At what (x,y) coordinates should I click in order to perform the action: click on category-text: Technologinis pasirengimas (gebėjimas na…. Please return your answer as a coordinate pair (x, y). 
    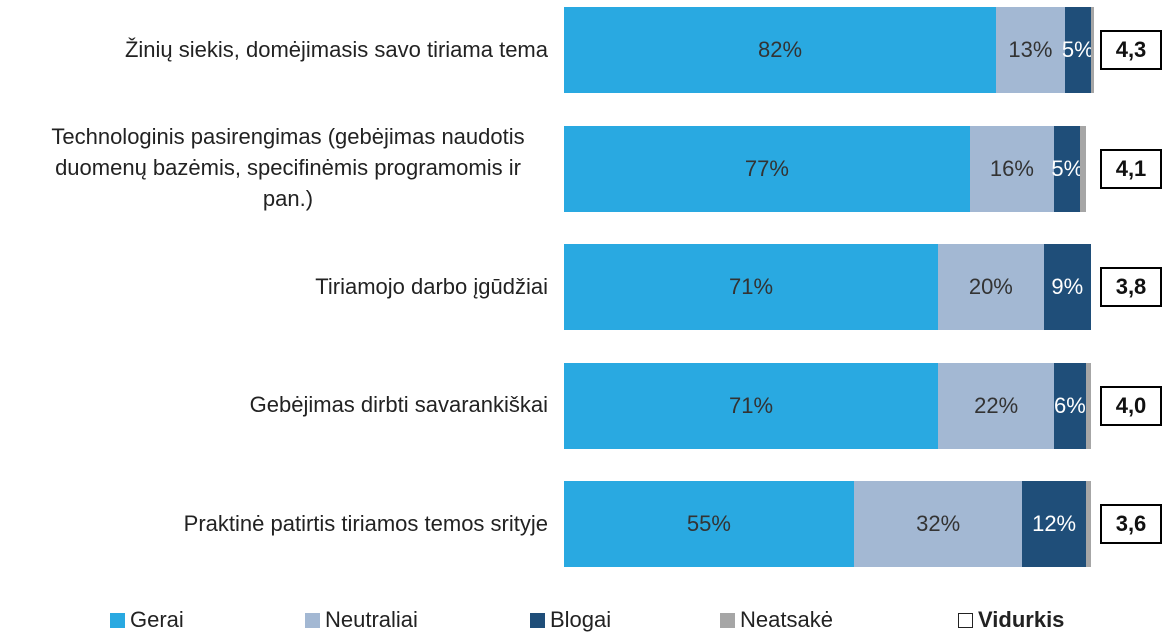
    Looking at the image, I should click on (288, 167).